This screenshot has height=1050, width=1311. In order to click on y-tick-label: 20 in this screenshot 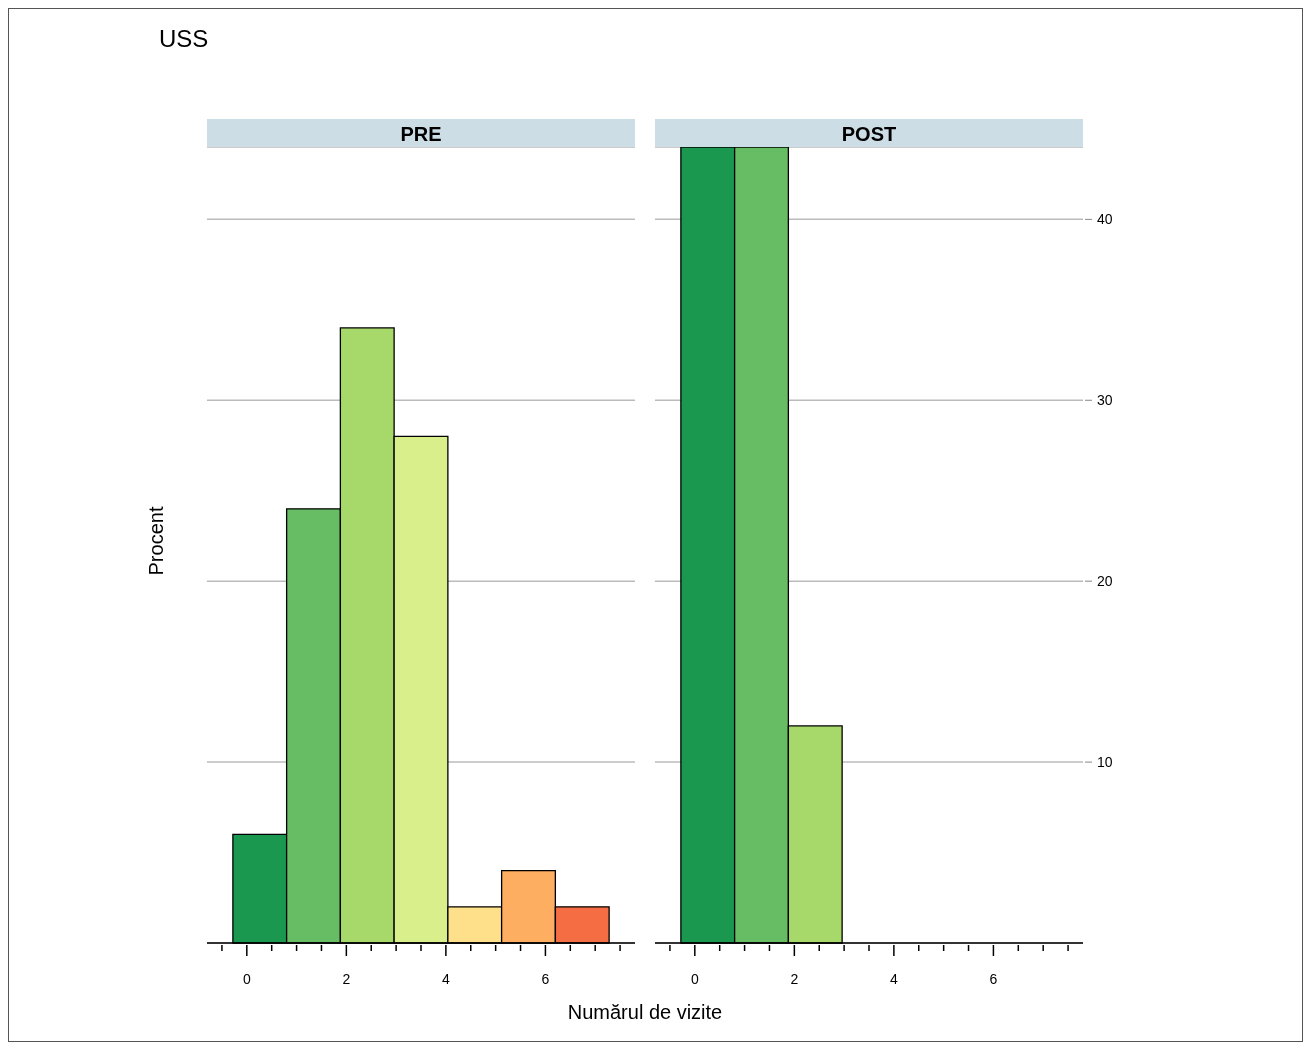, I will do `click(1105, 581)`.